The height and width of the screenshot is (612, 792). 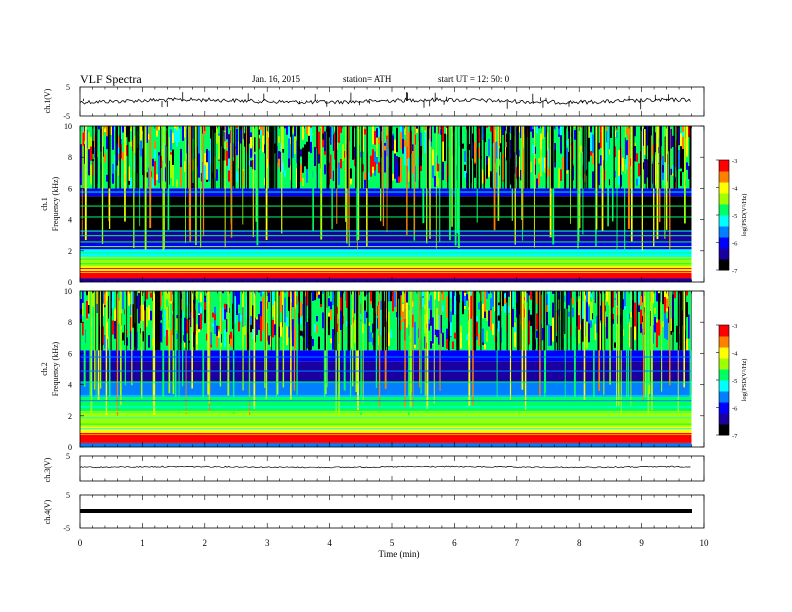 What do you see at coordinates (386, 419) in the screenshot?
I see `spectral-band` at bounding box center [386, 419].